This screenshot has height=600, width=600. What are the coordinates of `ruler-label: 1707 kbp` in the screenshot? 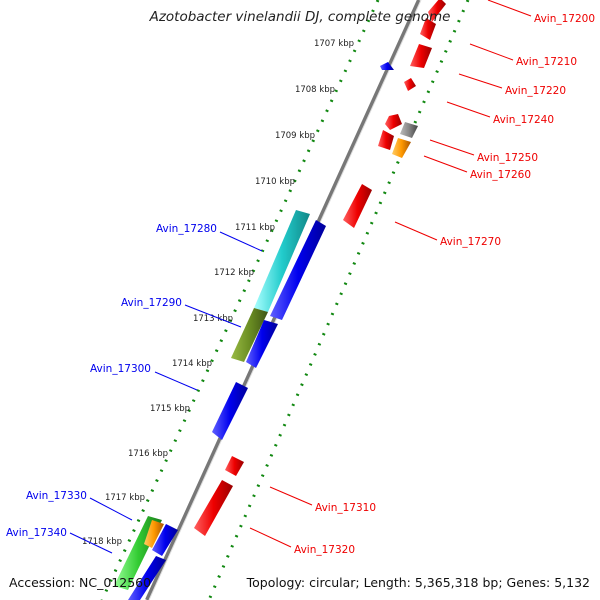 It's located at (334, 44).